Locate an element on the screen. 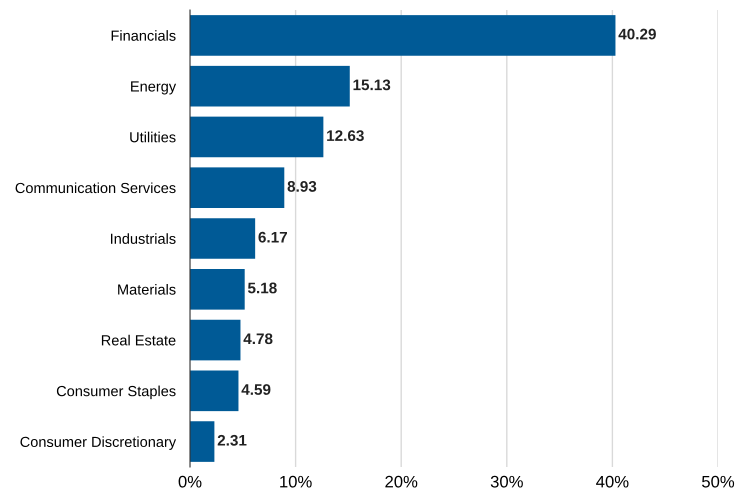 This screenshot has width=741, height=501. y-tick-label: Utilities is located at coordinates (153, 137).